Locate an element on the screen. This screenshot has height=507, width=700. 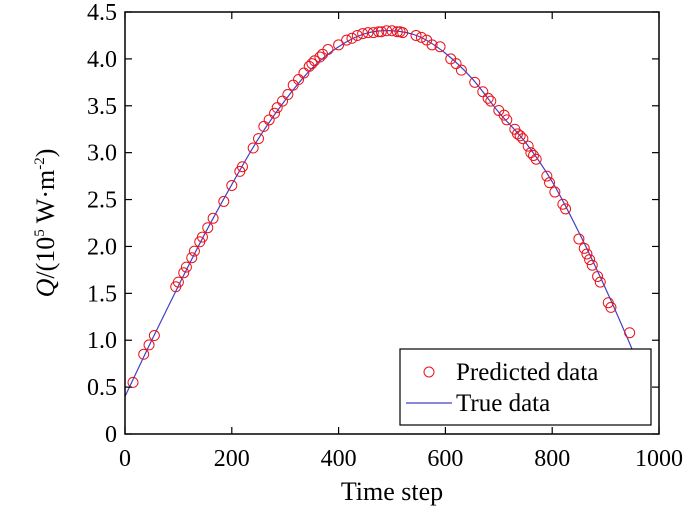
y-tick-label: 1.5 is located at coordinates (102, 294).